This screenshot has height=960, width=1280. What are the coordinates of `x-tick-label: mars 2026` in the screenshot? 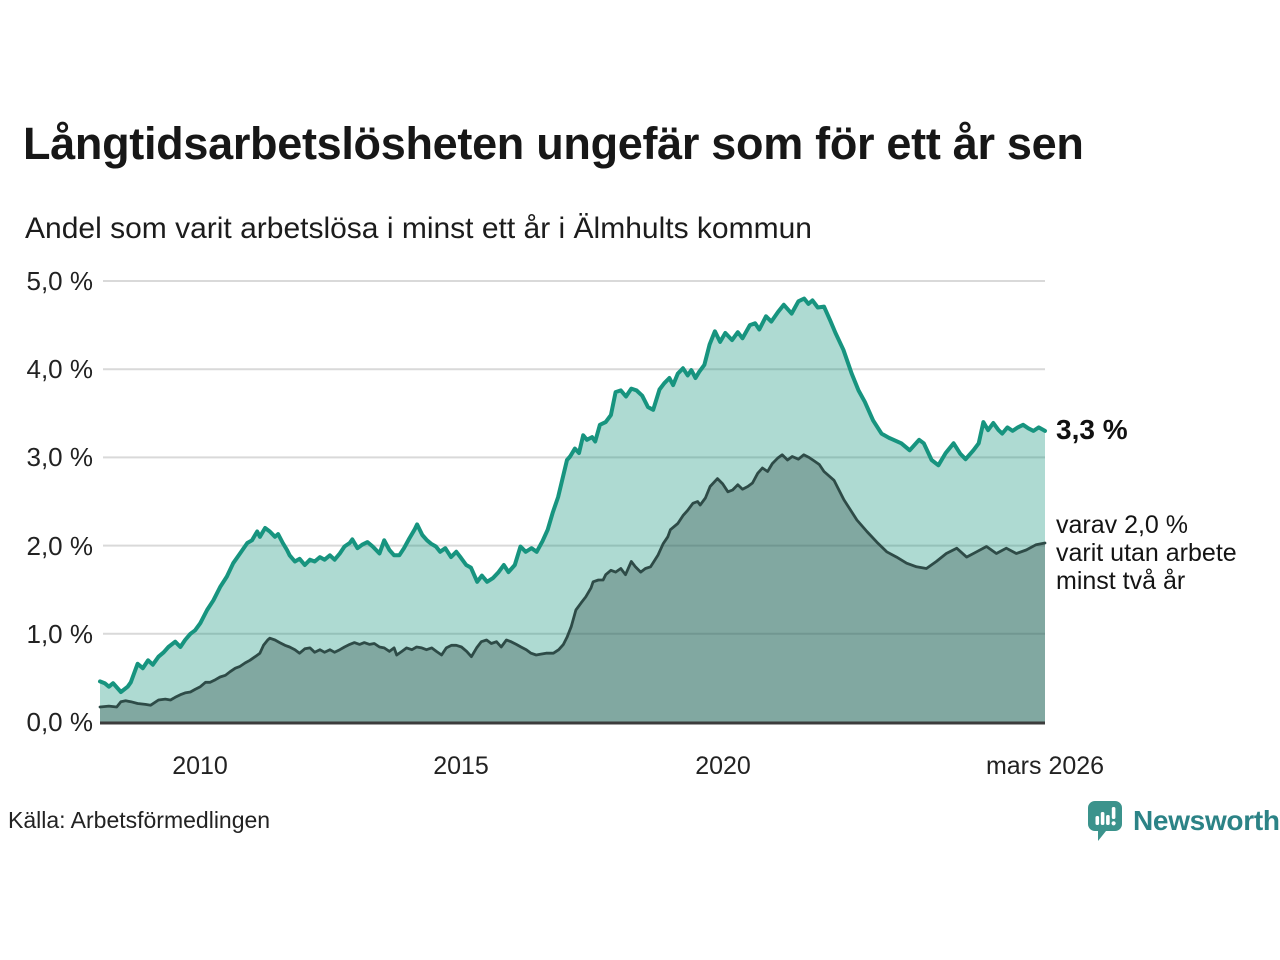 It's located at (1045, 766).